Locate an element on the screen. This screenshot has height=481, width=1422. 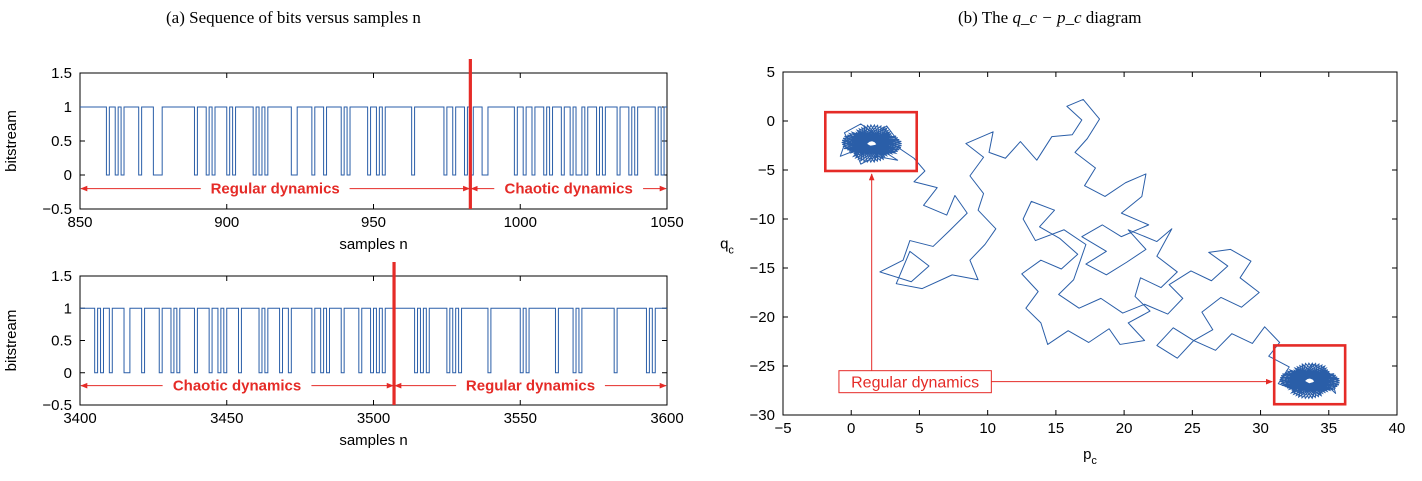
panel-b-xtick-label: 0 is located at coordinates (851, 428).